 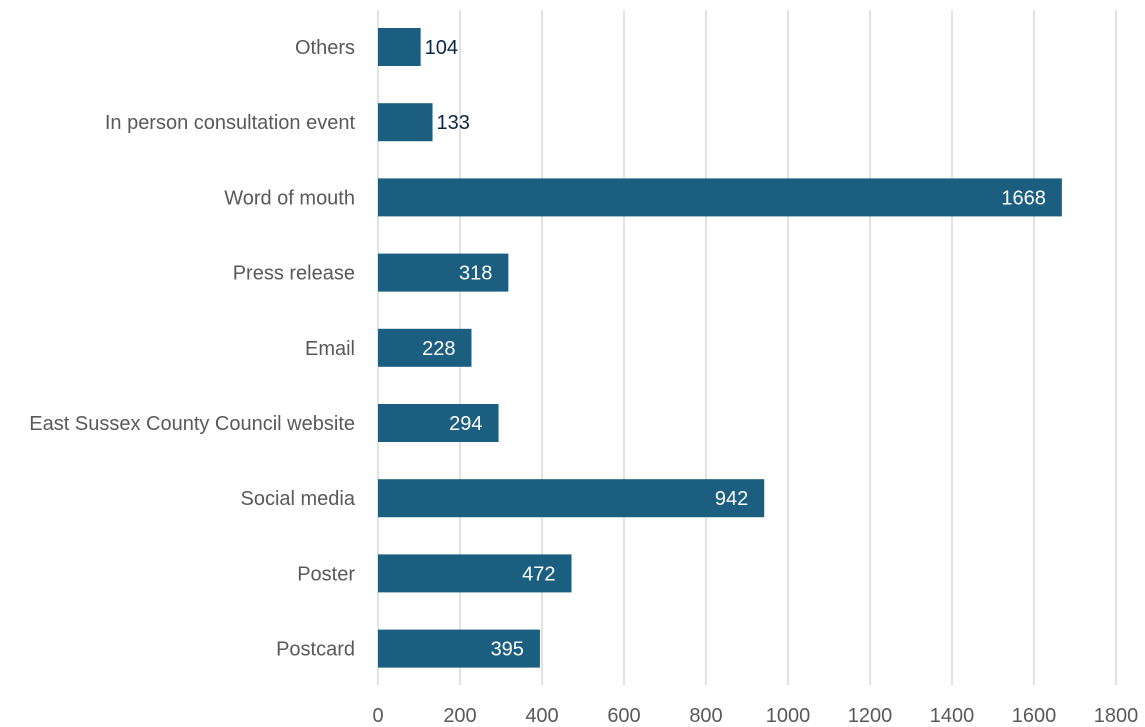 What do you see at coordinates (538, 574) in the screenshot?
I see `data-label: 472` at bounding box center [538, 574].